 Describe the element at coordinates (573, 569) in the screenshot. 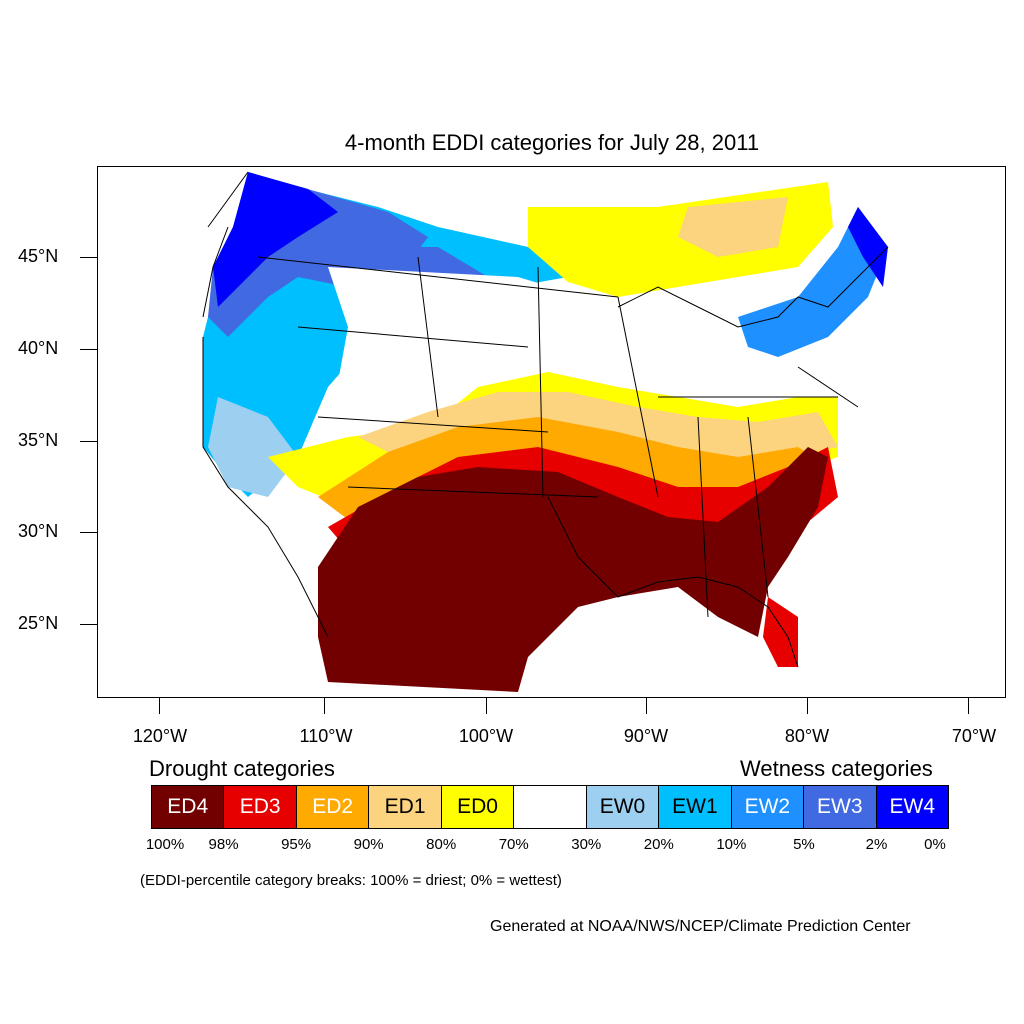

I see `region-ed4-south` at that location.